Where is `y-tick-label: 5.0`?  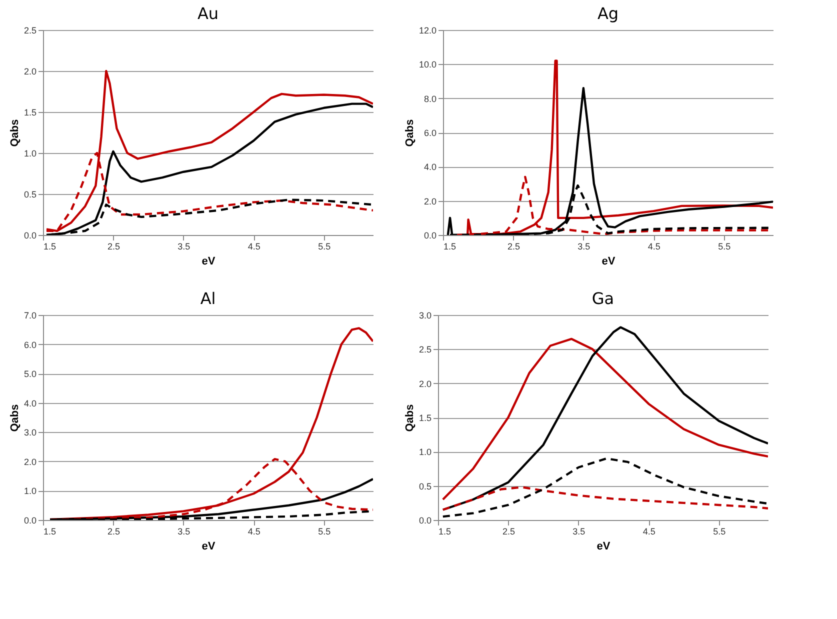 y-tick-label: 5.0 is located at coordinates (30, 374).